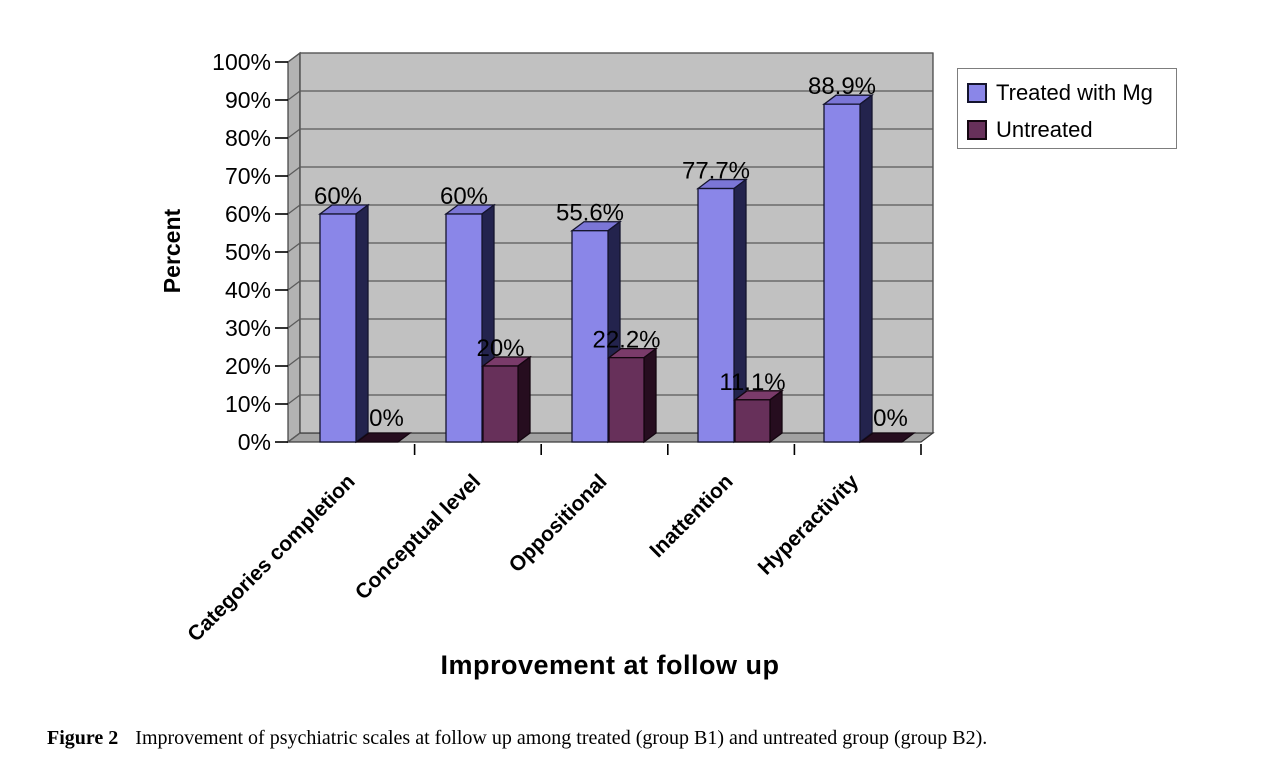 Image resolution: width=1280 pixels, height=771 pixels. What do you see at coordinates (626, 385) in the screenshot?
I see `bar-untreated-2: 22.2%` at bounding box center [626, 385].